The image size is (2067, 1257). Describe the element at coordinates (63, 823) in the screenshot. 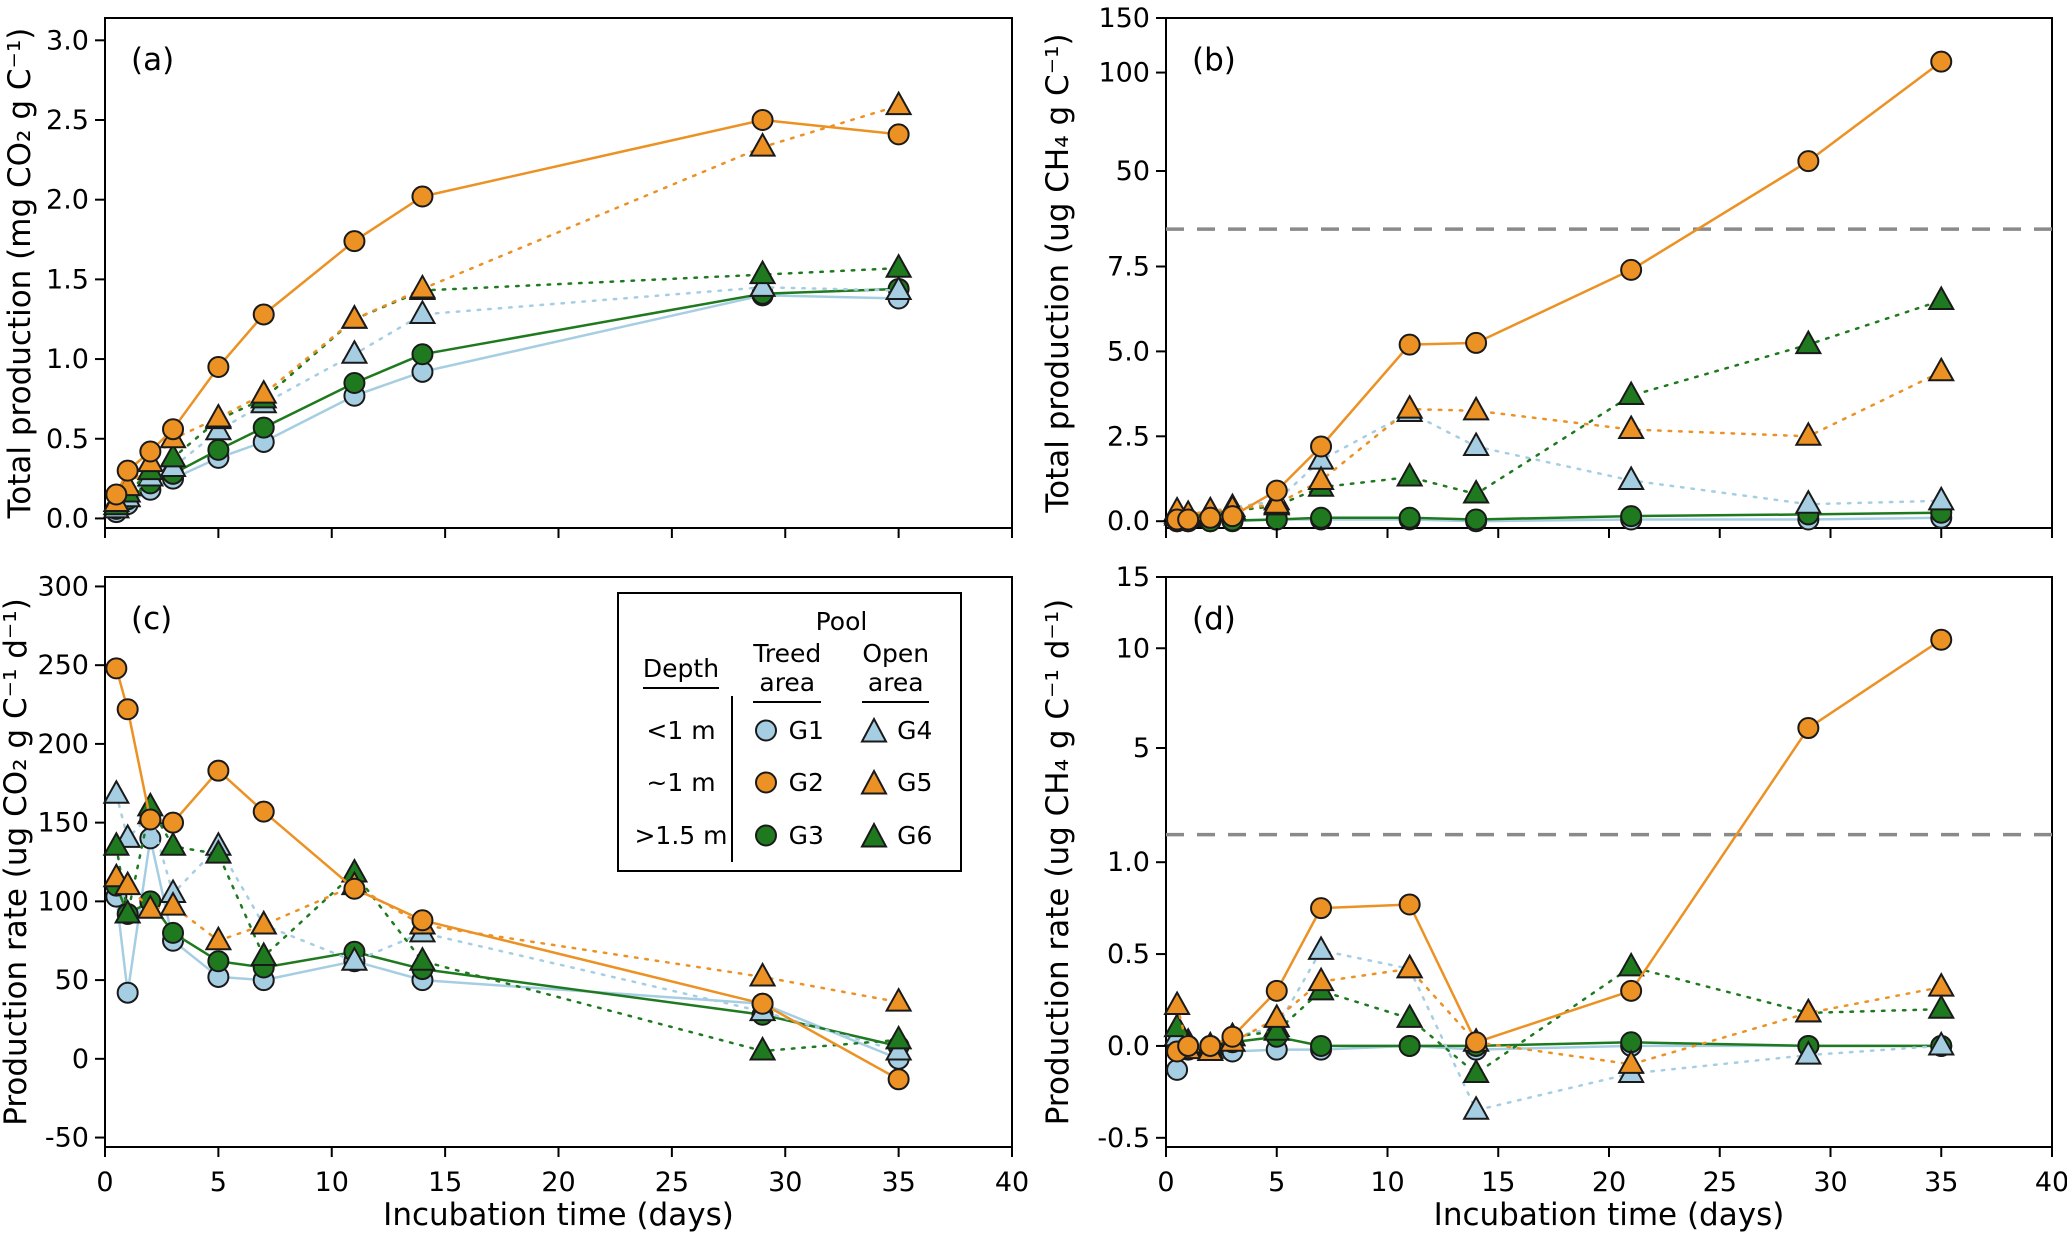

I see `y-tick-label: 150` at that location.